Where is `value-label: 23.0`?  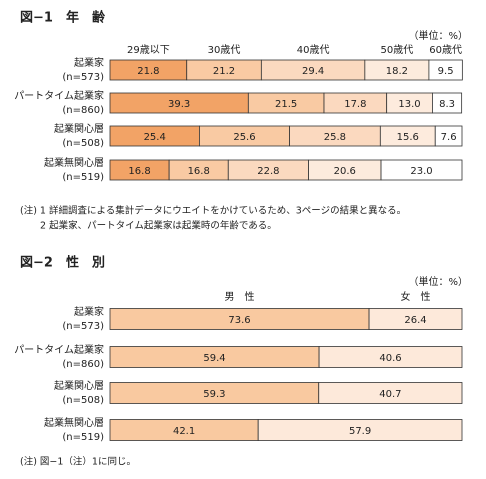 value-label: 23.0 is located at coordinates (421, 171).